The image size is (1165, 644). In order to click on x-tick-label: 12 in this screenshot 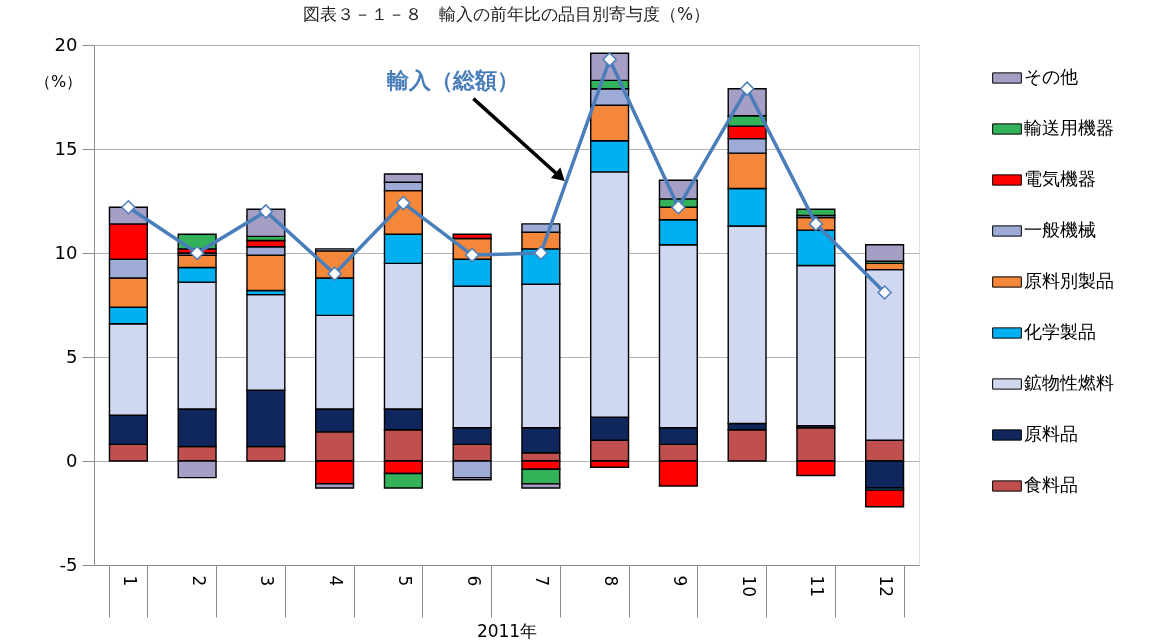, I will do `click(886, 586)`.